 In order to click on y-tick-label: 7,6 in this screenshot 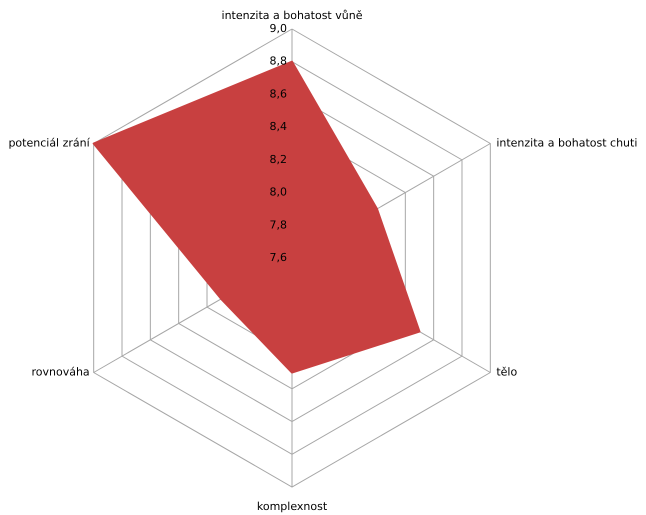, I will do `click(278, 257)`.